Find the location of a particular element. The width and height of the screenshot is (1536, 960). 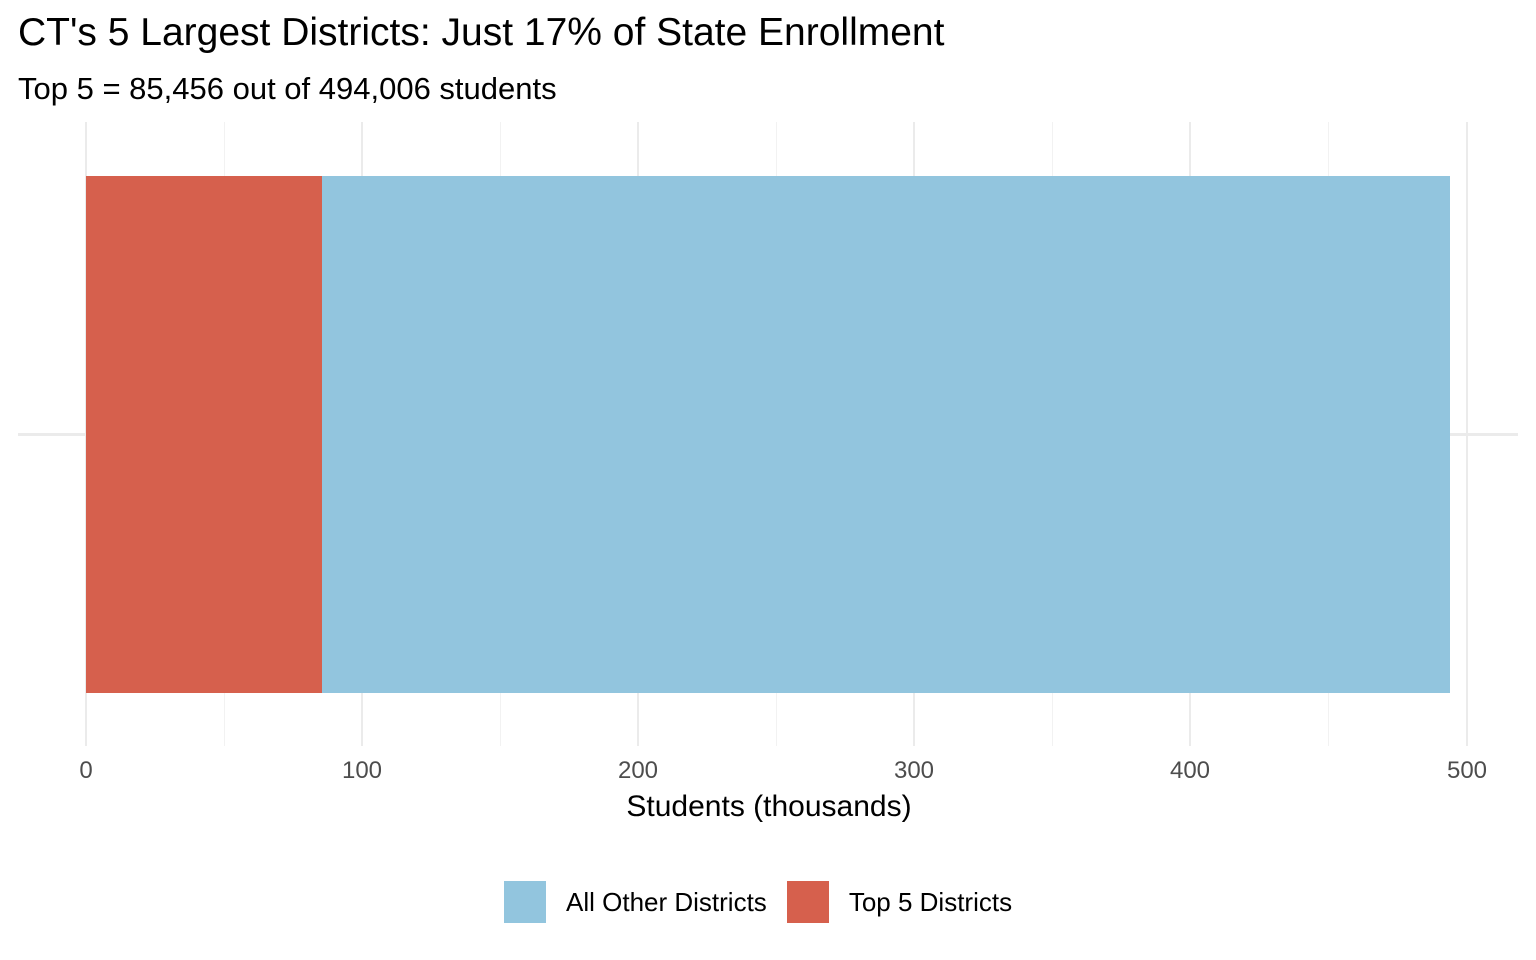

x-tick-200: 200 is located at coordinates (638, 770).